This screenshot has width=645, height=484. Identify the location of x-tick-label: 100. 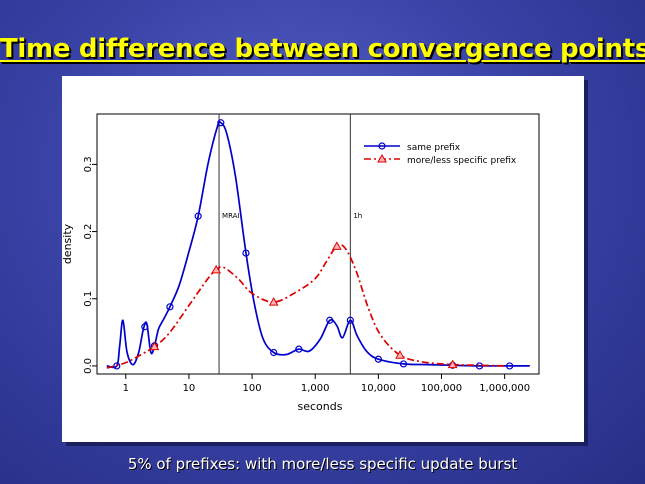
(252, 388).